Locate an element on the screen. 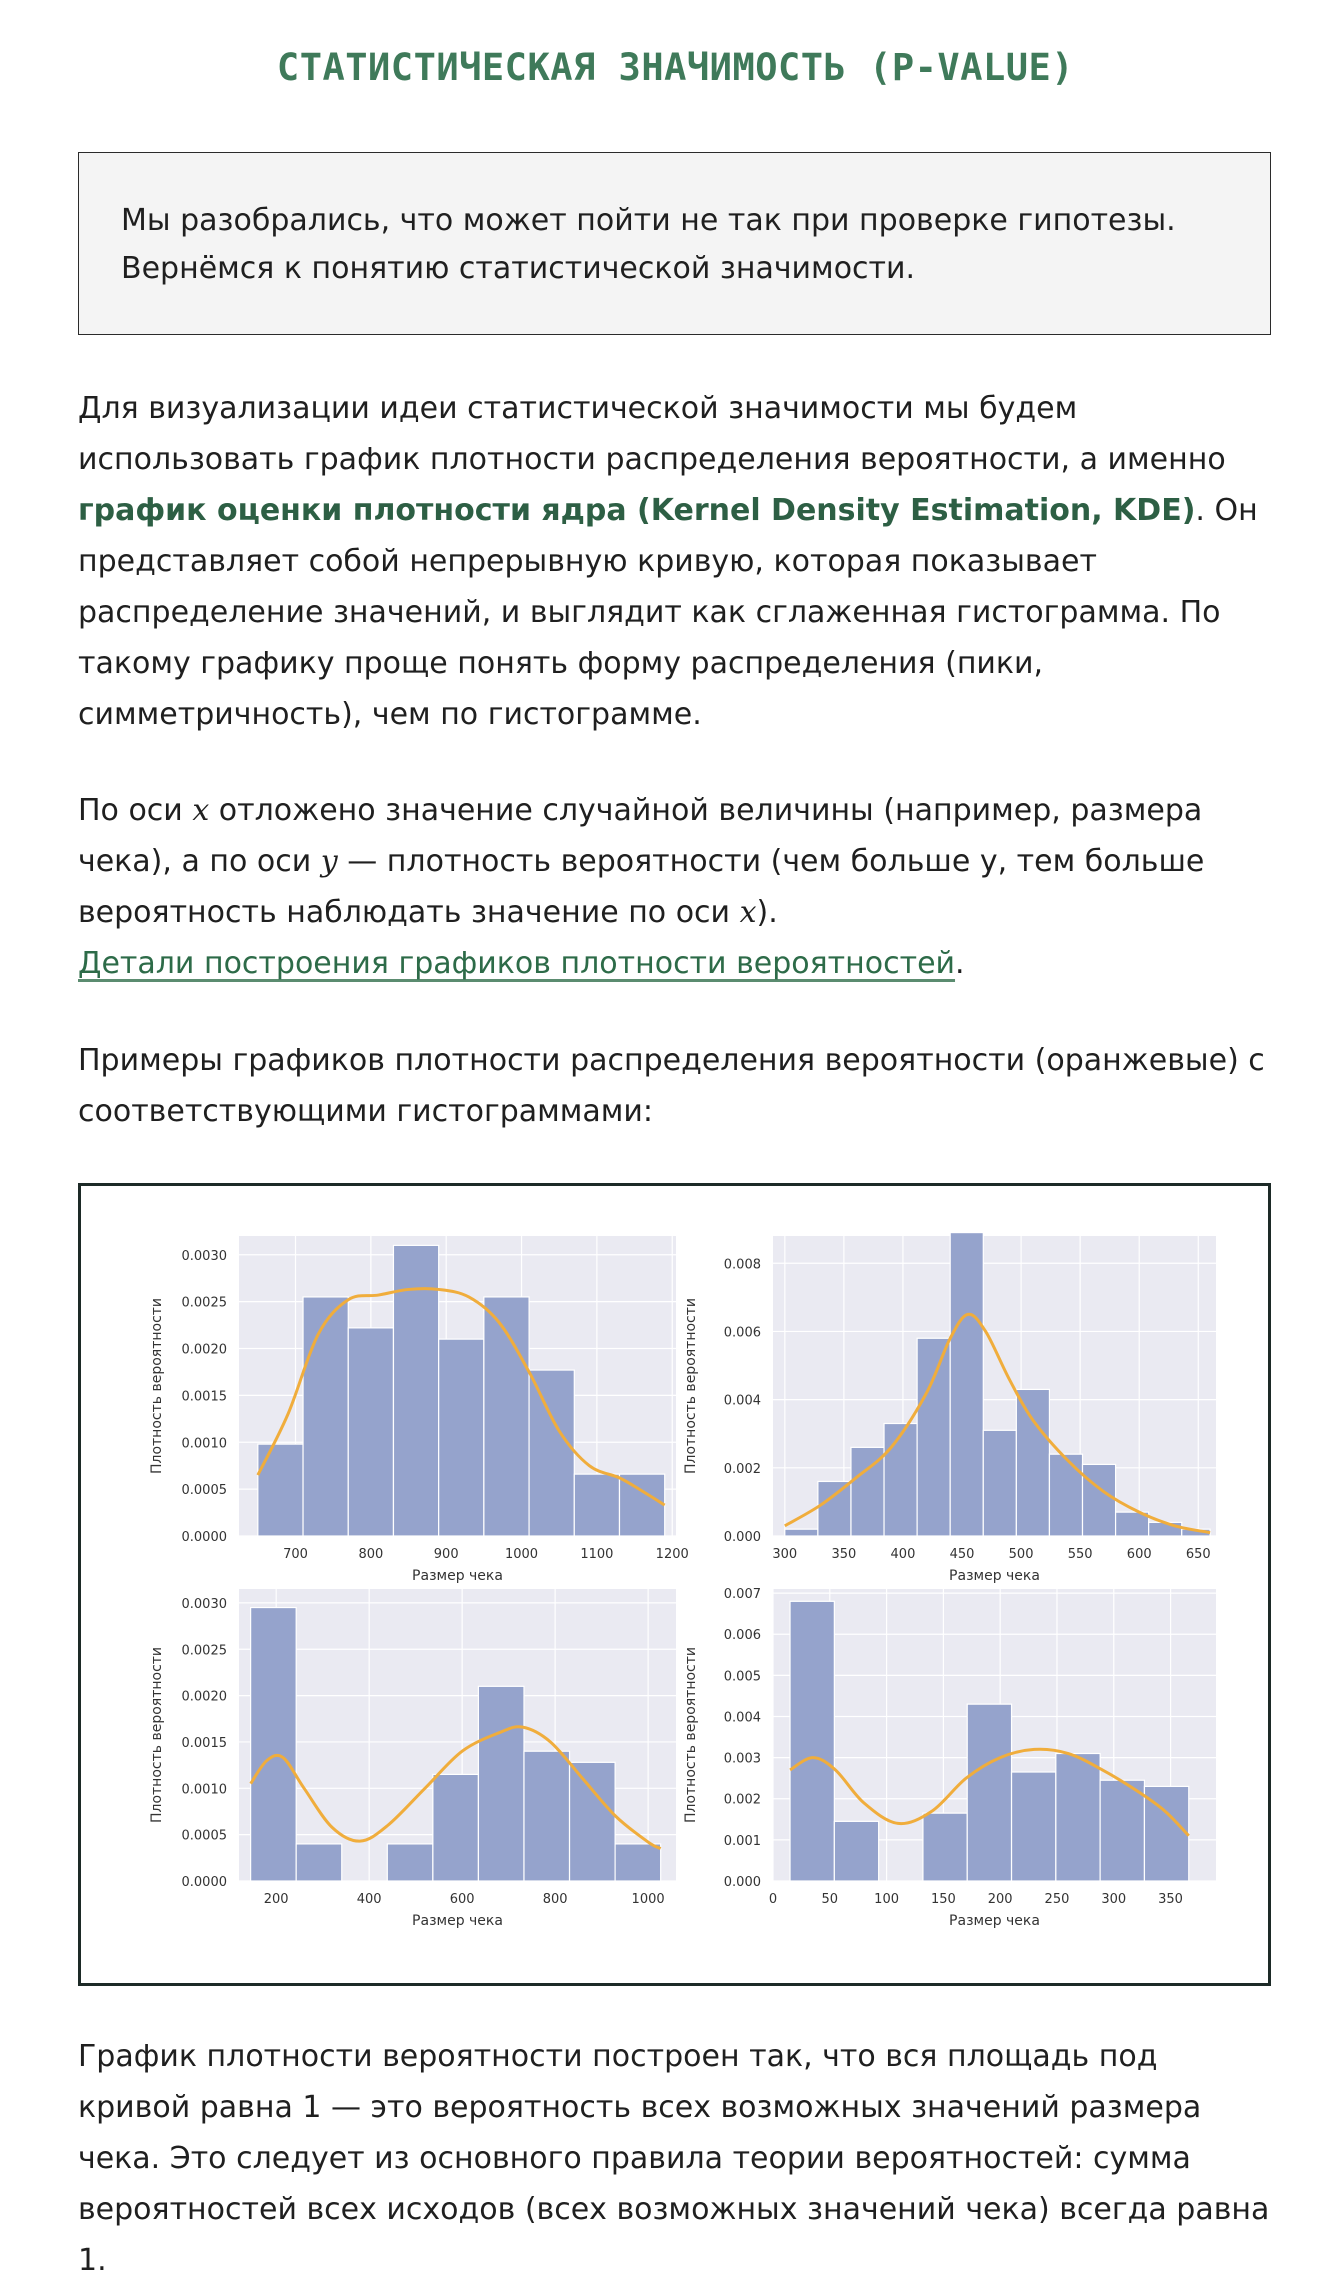 Image resolution: width=1326 pixels, height=2286 pixels. y-tick-label: 0.004 is located at coordinates (742, 1717).